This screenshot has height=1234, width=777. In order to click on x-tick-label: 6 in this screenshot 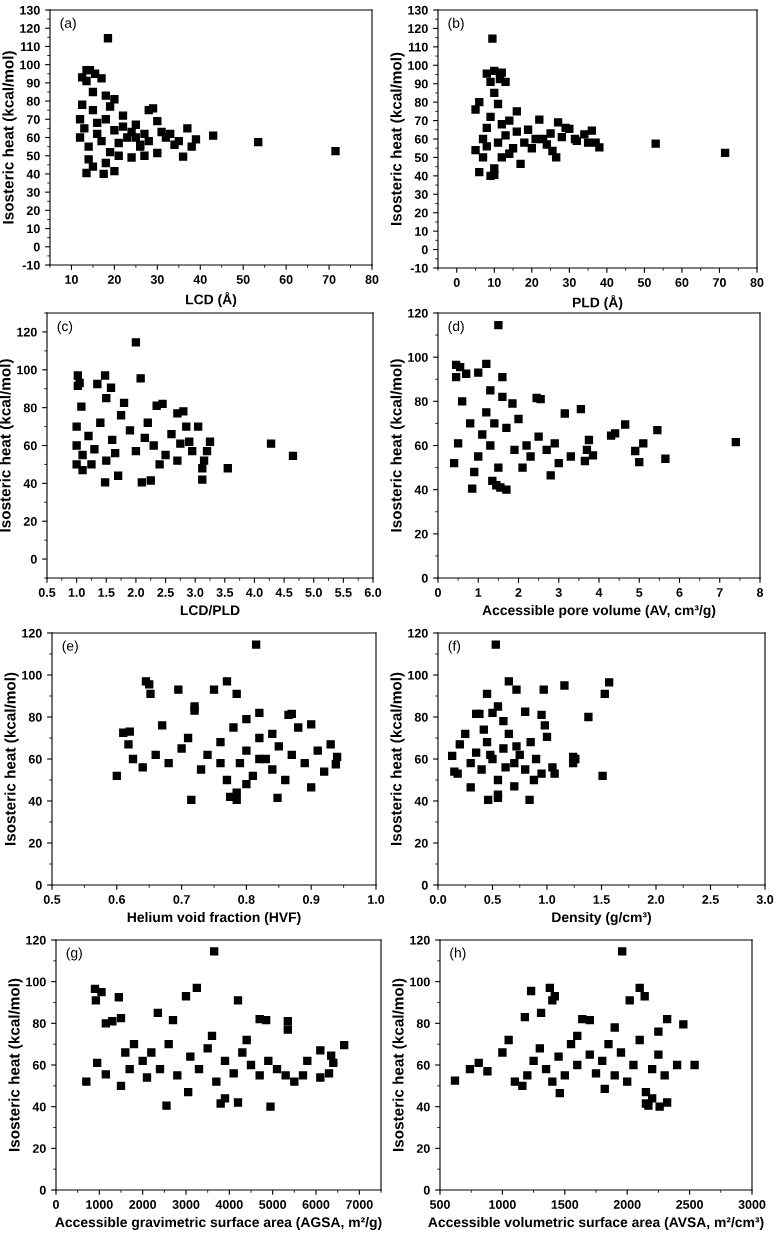, I will do `click(679, 592)`.